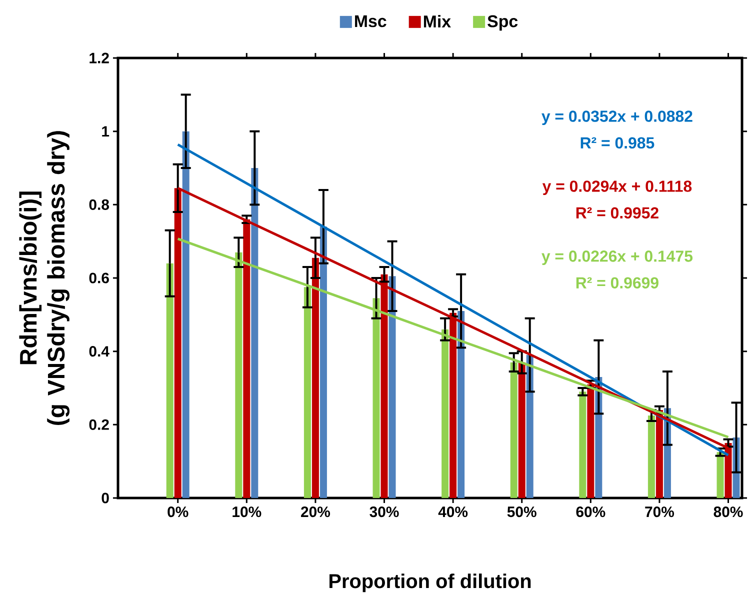  Describe the element at coordinates (728, 512) in the screenshot. I see `x-tick-label: 80%` at that location.